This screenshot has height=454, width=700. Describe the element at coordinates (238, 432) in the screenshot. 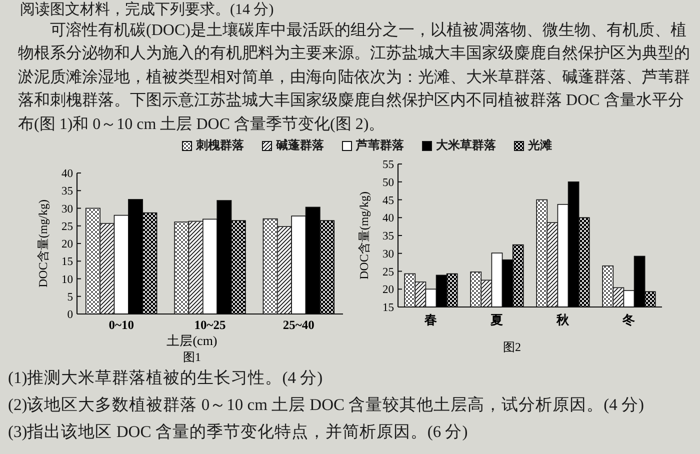

I see `text: (3)指出该地区 DOC 含量的季节变化特点，并简析原因。(6 分)` at that location.